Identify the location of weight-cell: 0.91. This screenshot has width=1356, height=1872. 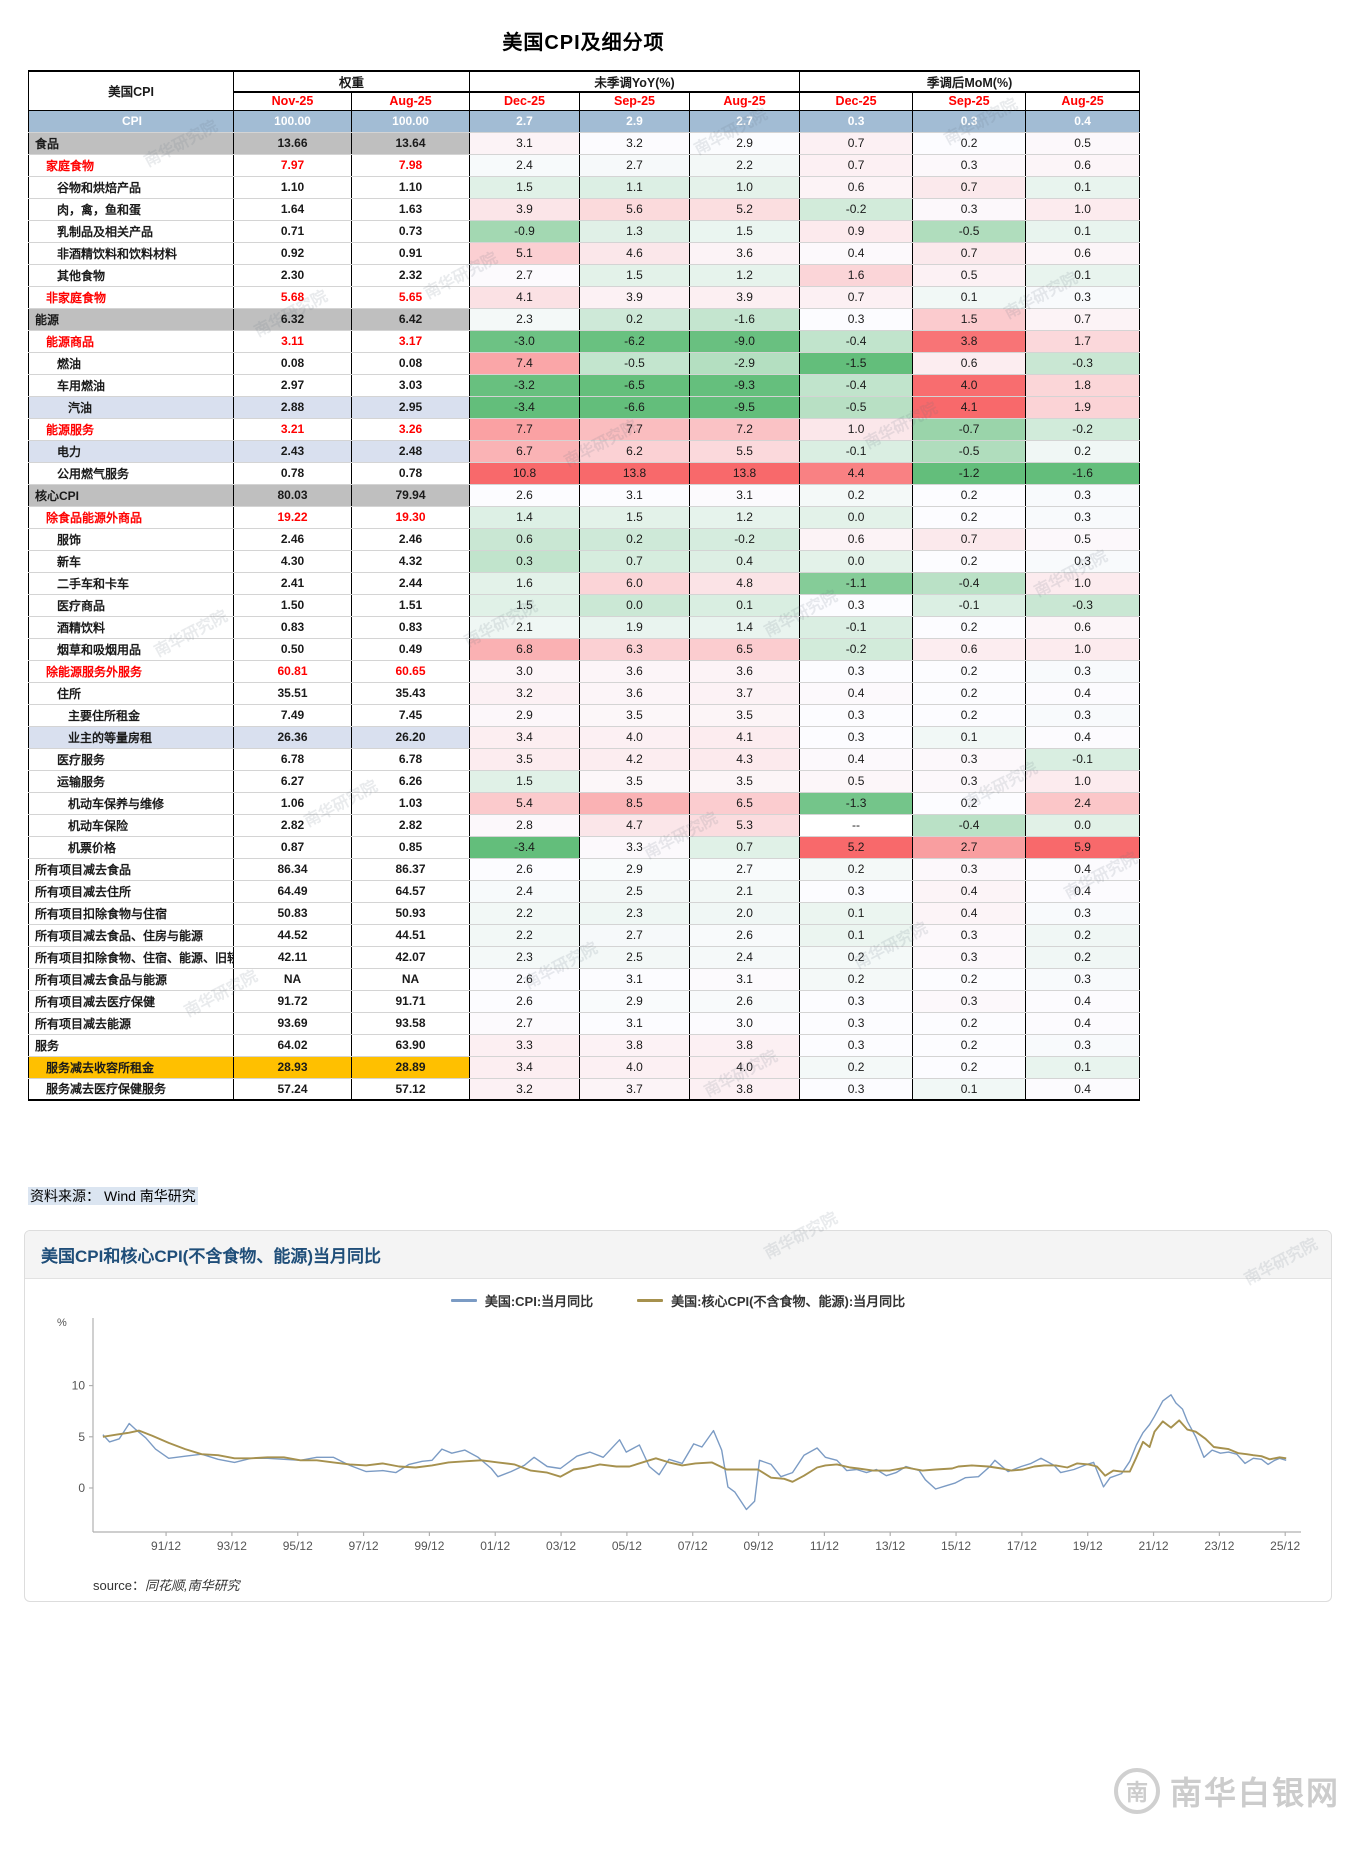
(411, 253).